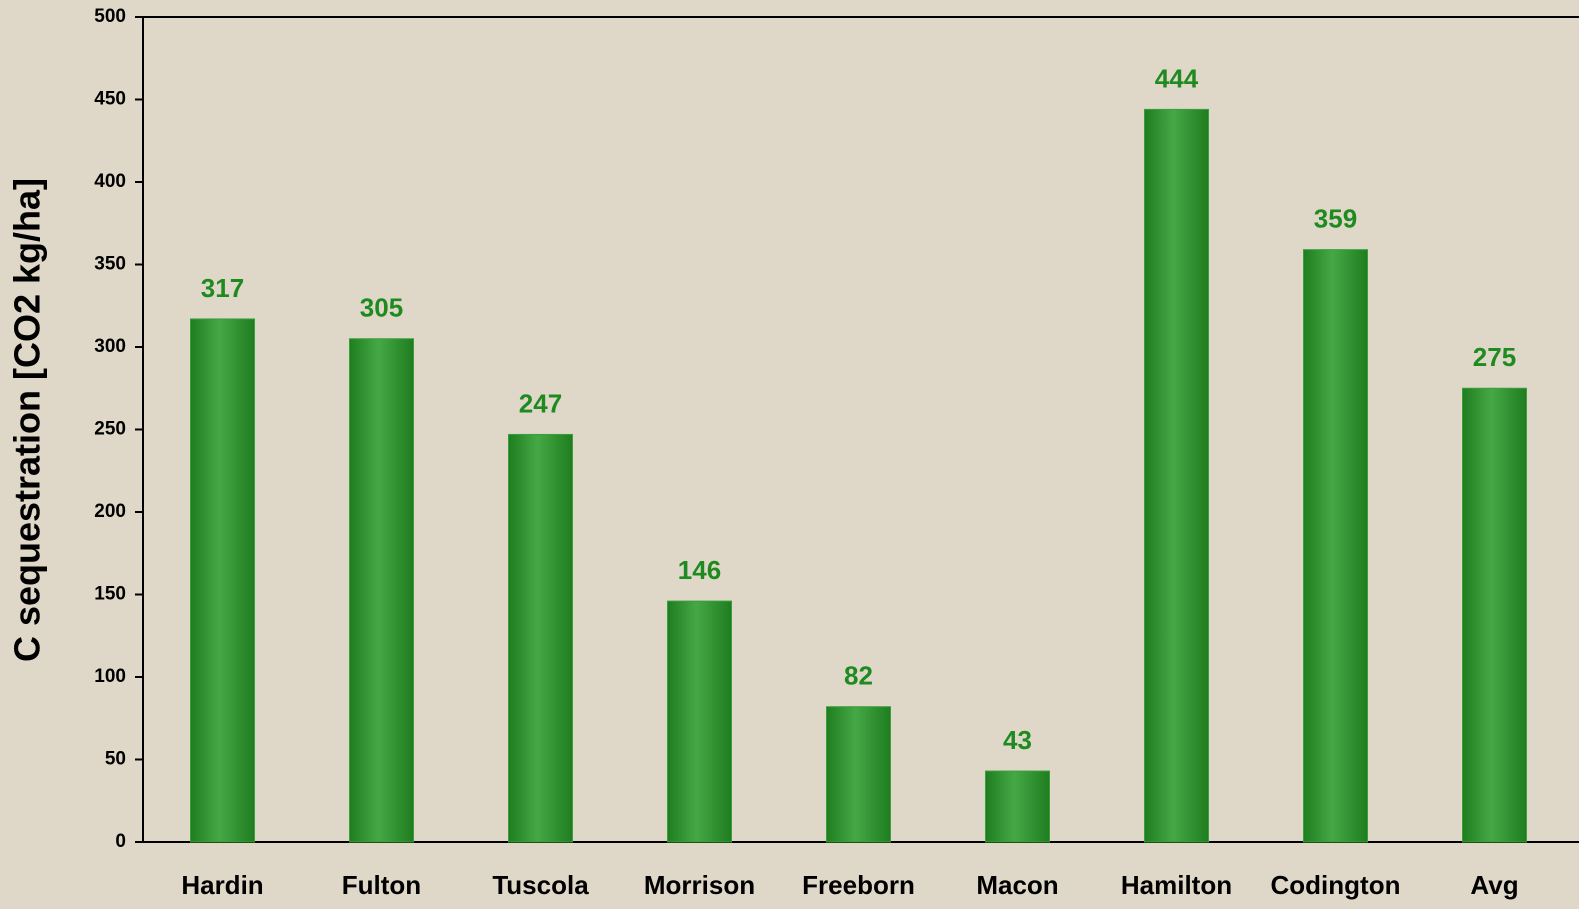 This screenshot has width=1579, height=909. I want to click on x-tick-label: Hamilton, so click(1176, 885).